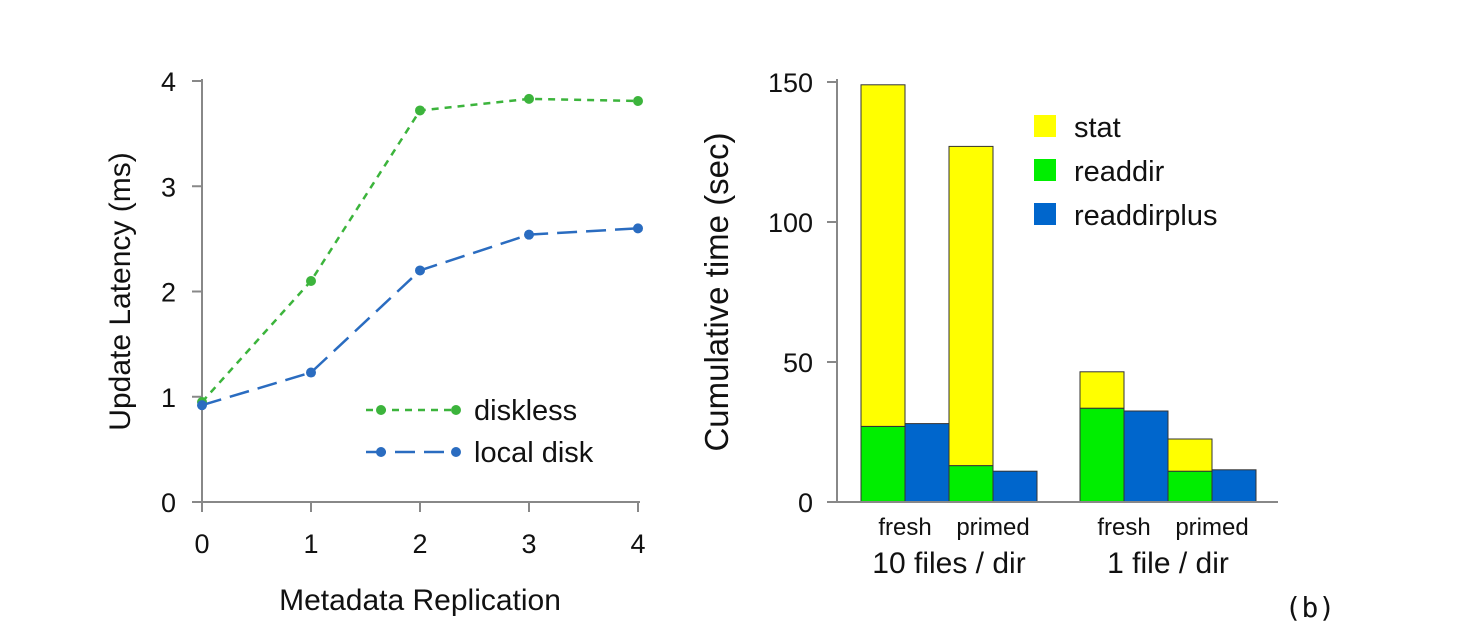 The image size is (1463, 621). I want to click on y-axis-title: Update Latency (ms), so click(120, 291).